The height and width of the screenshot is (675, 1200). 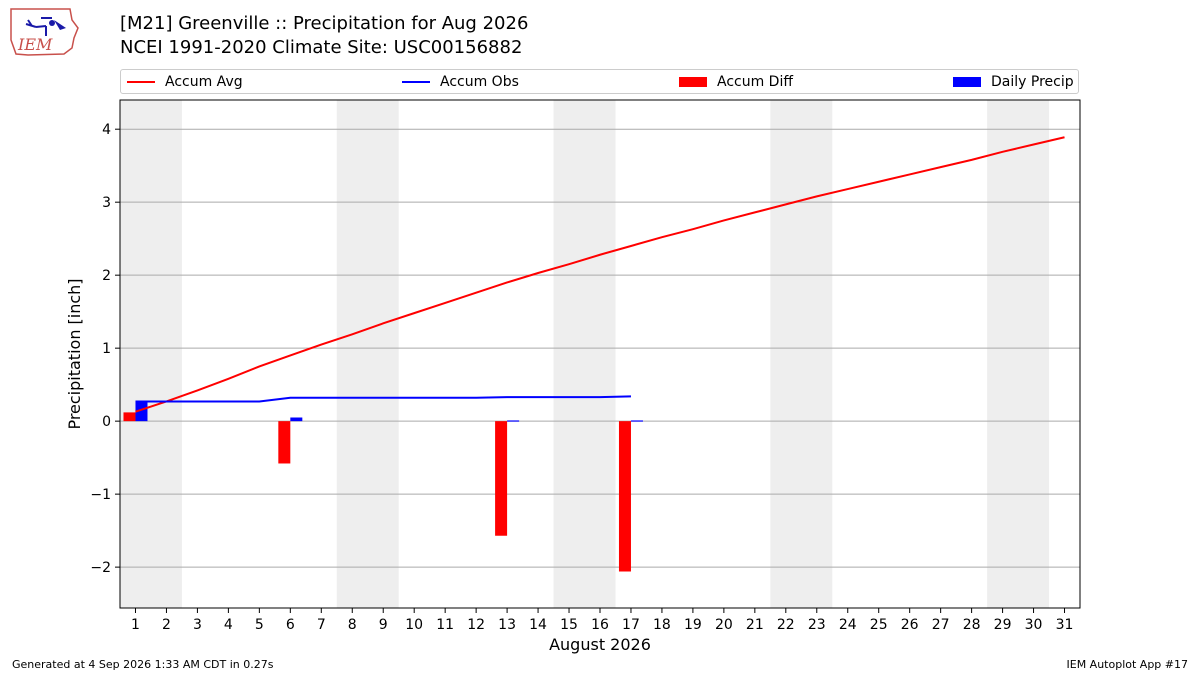 I want to click on x-tick-label: 30, so click(x=1034, y=625).